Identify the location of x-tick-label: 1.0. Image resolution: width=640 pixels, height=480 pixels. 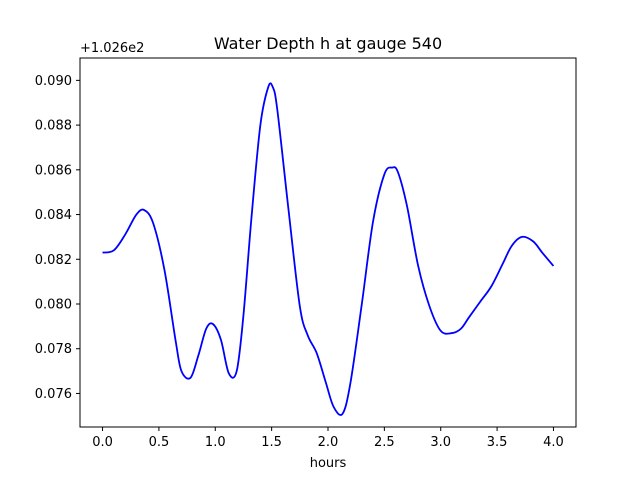
(215, 442).